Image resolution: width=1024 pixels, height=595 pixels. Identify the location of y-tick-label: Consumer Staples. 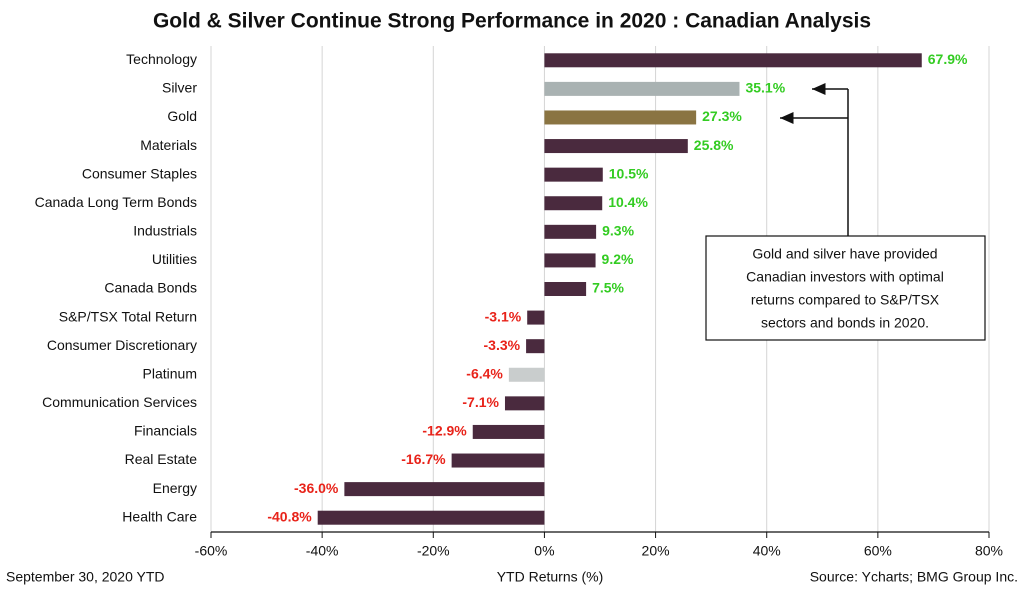
(139, 173).